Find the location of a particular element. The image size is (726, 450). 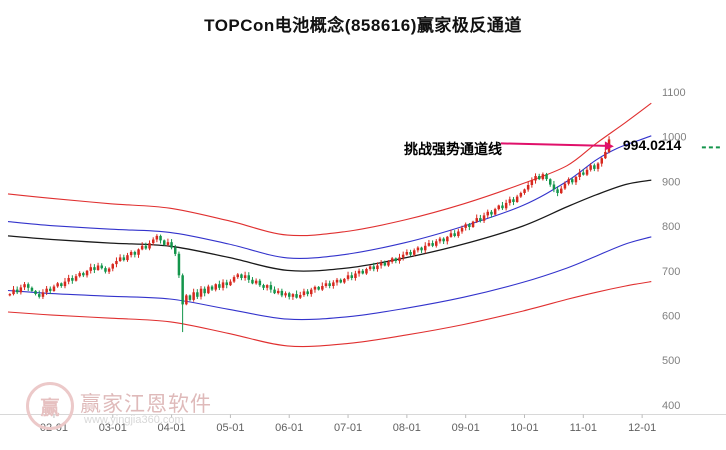

annotation-text: 挑战强势通道线 is located at coordinates (453, 149).